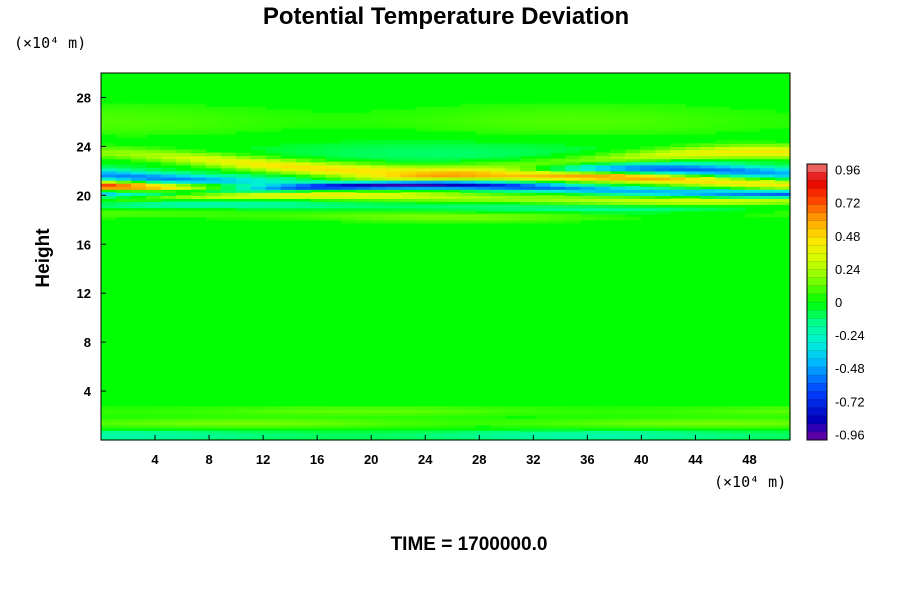 The height and width of the screenshot is (600, 900). I want to click on x-tick-label: 40, so click(641, 459).